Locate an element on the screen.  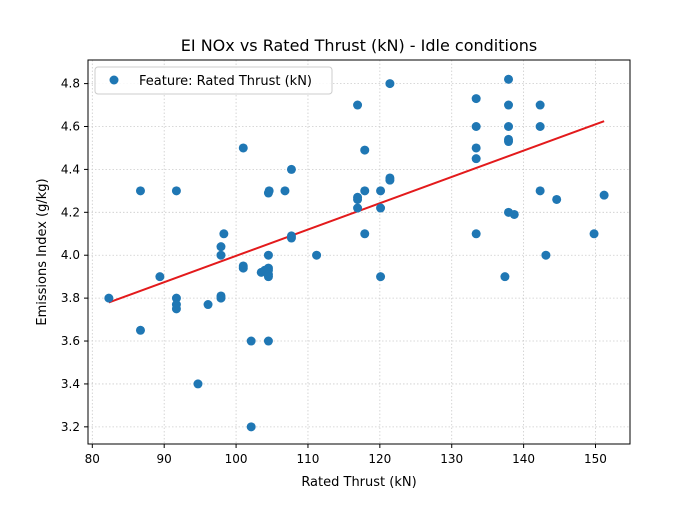
x-axis-ticks: 80 90 100 110 120 130 140 150 is located at coordinates (346, 455).